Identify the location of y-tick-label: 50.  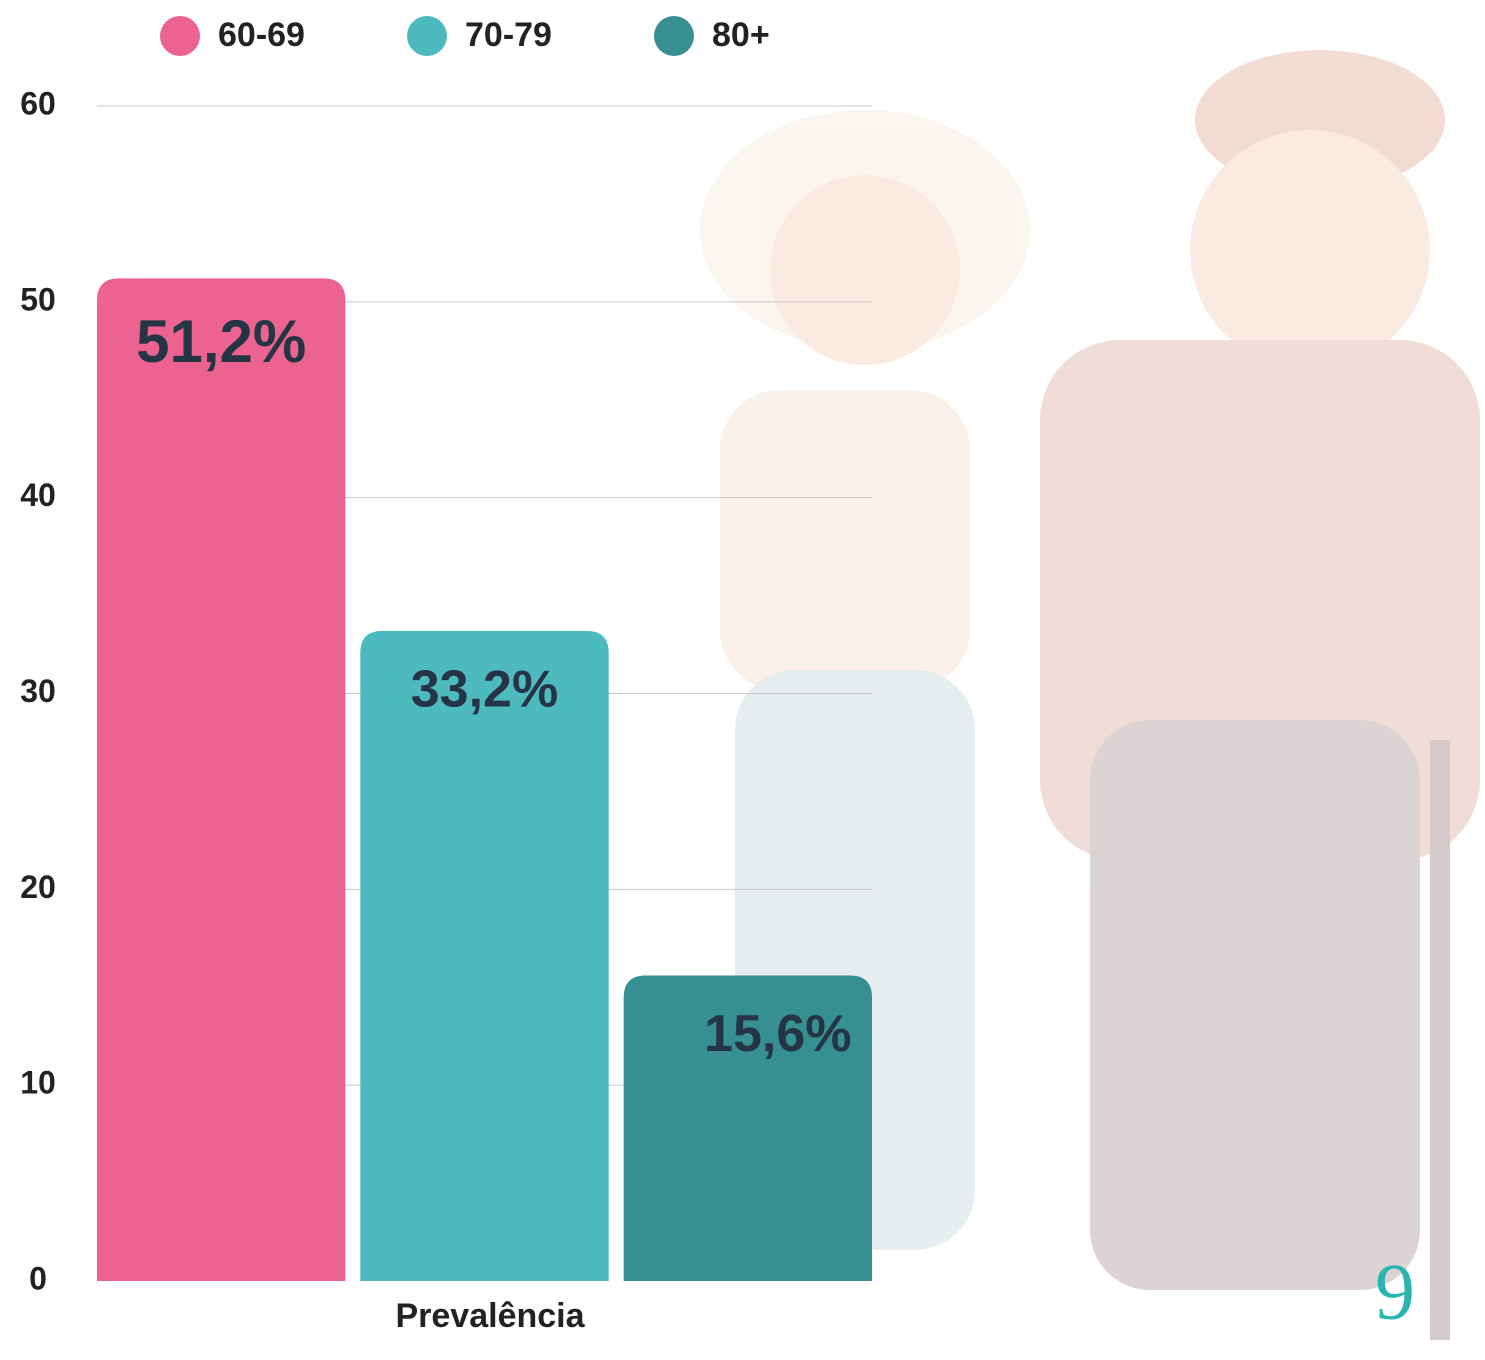
(38, 299).